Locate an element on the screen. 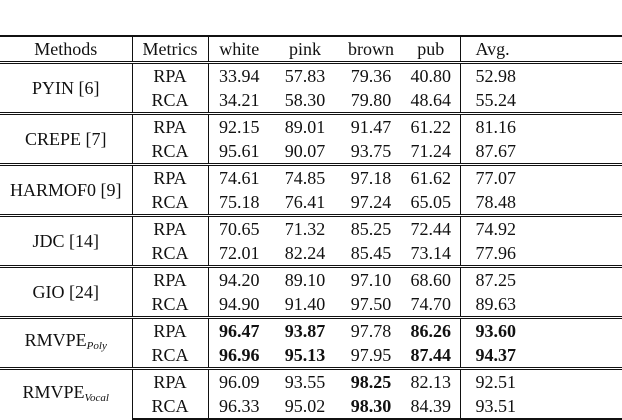 This screenshot has height=420, width=622. value-cell: 97.78 is located at coordinates (371, 329).